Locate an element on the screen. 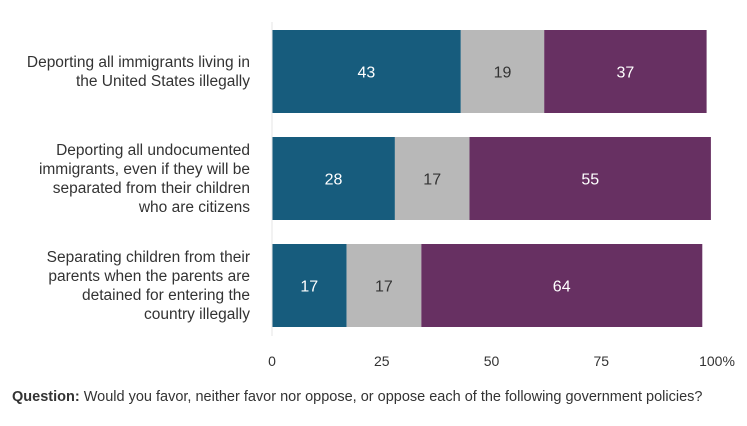 The height and width of the screenshot is (426, 747). category-label: the United States illegally is located at coordinates (163, 81).